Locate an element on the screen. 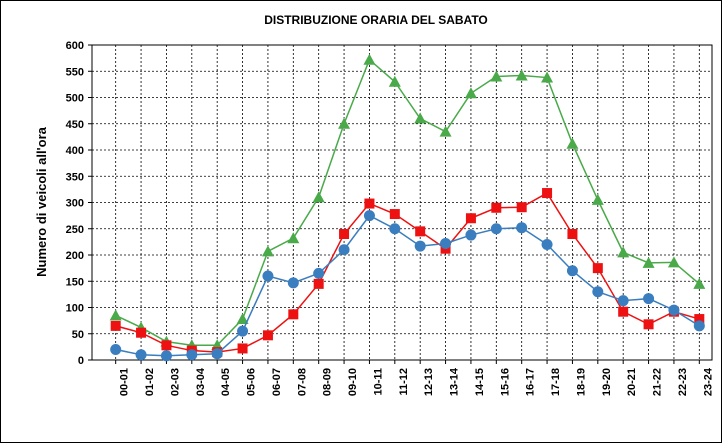 The image size is (722, 443). x-tick-label: 22-23 is located at coordinates (683, 382).